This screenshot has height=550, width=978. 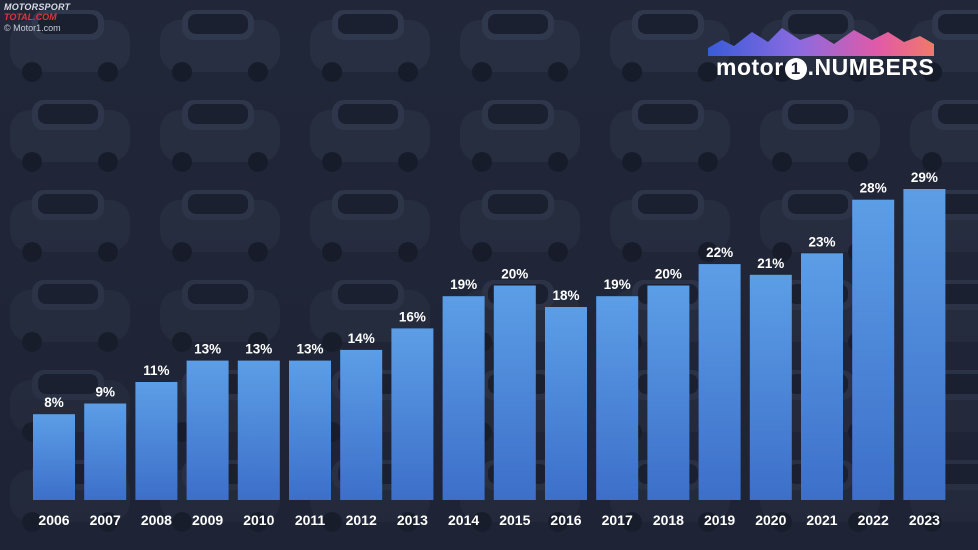 I want to click on motor1-numbers-logo: motor 1 .NUMBERS, so click(x=821, y=56).